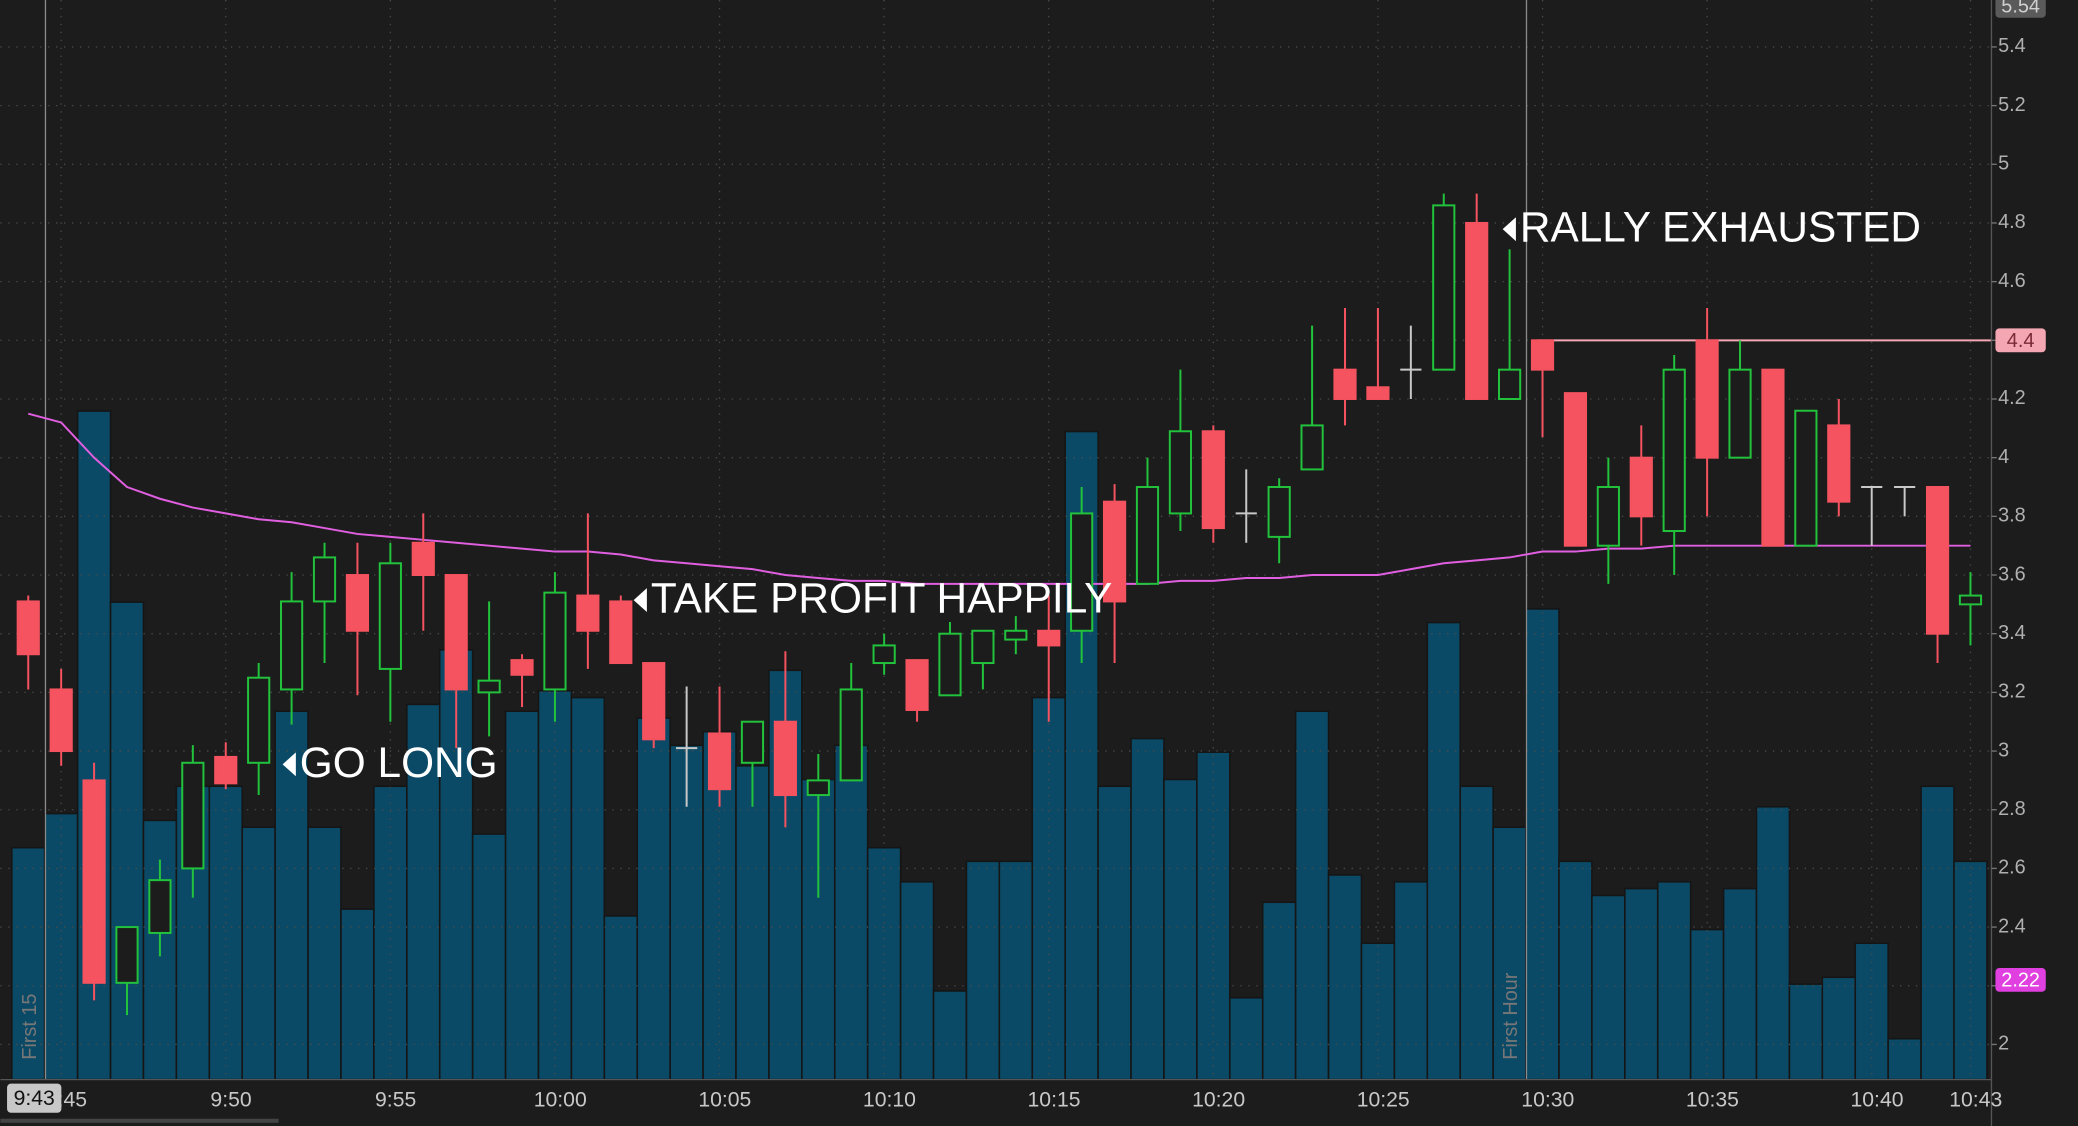 The height and width of the screenshot is (1126, 2078). What do you see at coordinates (2003, 457) in the screenshot?
I see `y-tick-label: 4` at bounding box center [2003, 457].